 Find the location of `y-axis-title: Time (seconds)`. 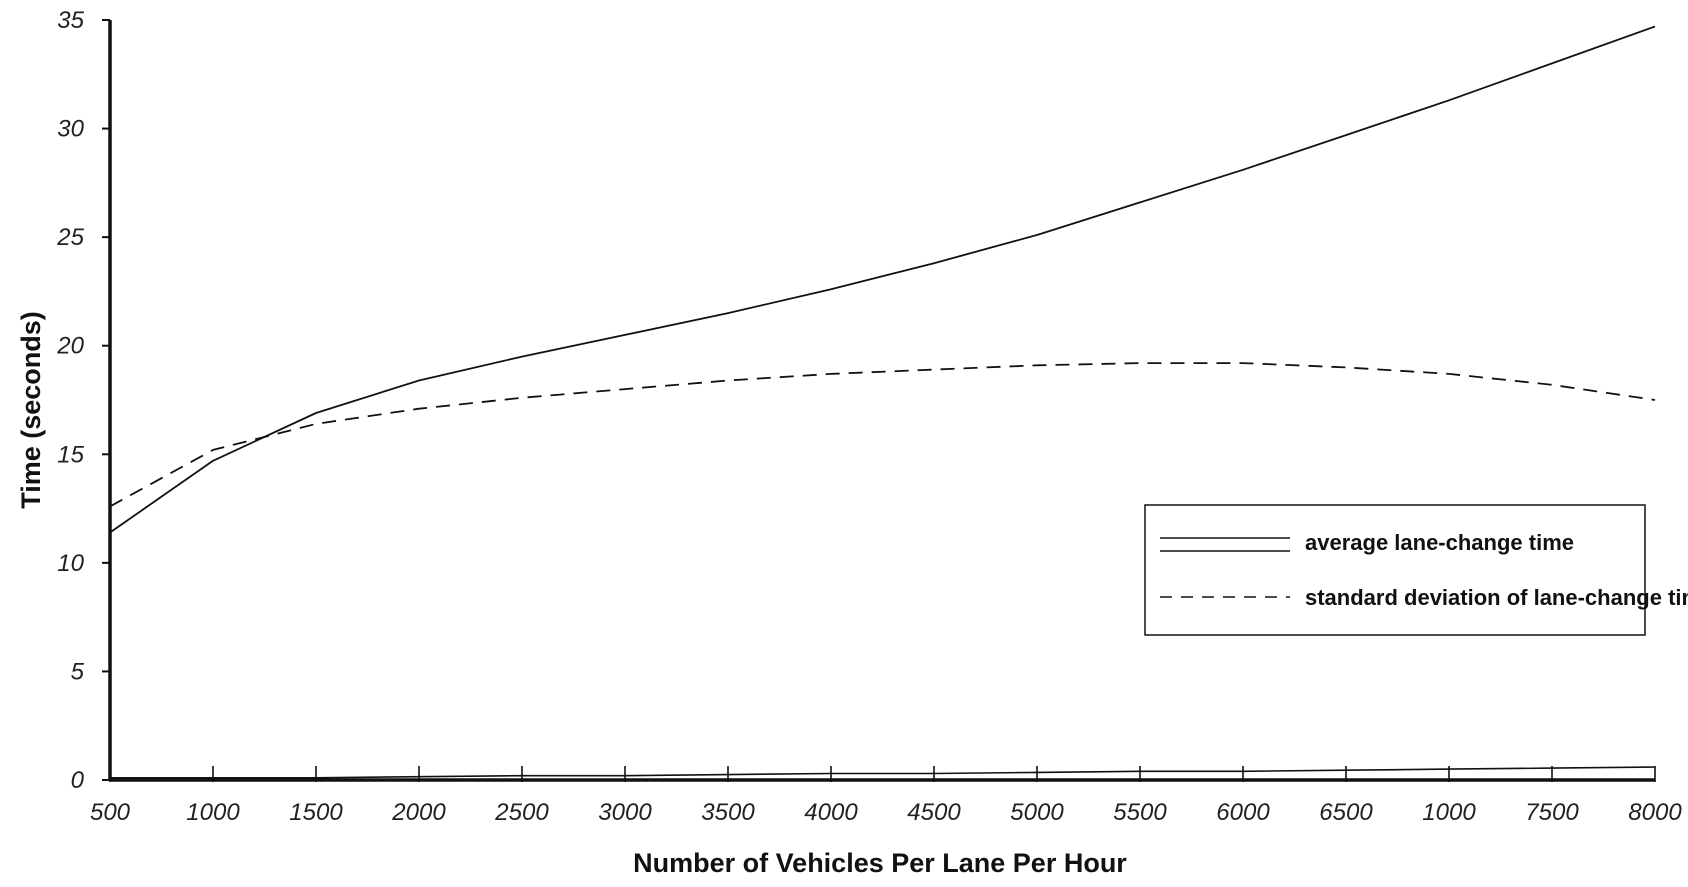

y-axis-title: Time (seconds) is located at coordinates (31, 410).